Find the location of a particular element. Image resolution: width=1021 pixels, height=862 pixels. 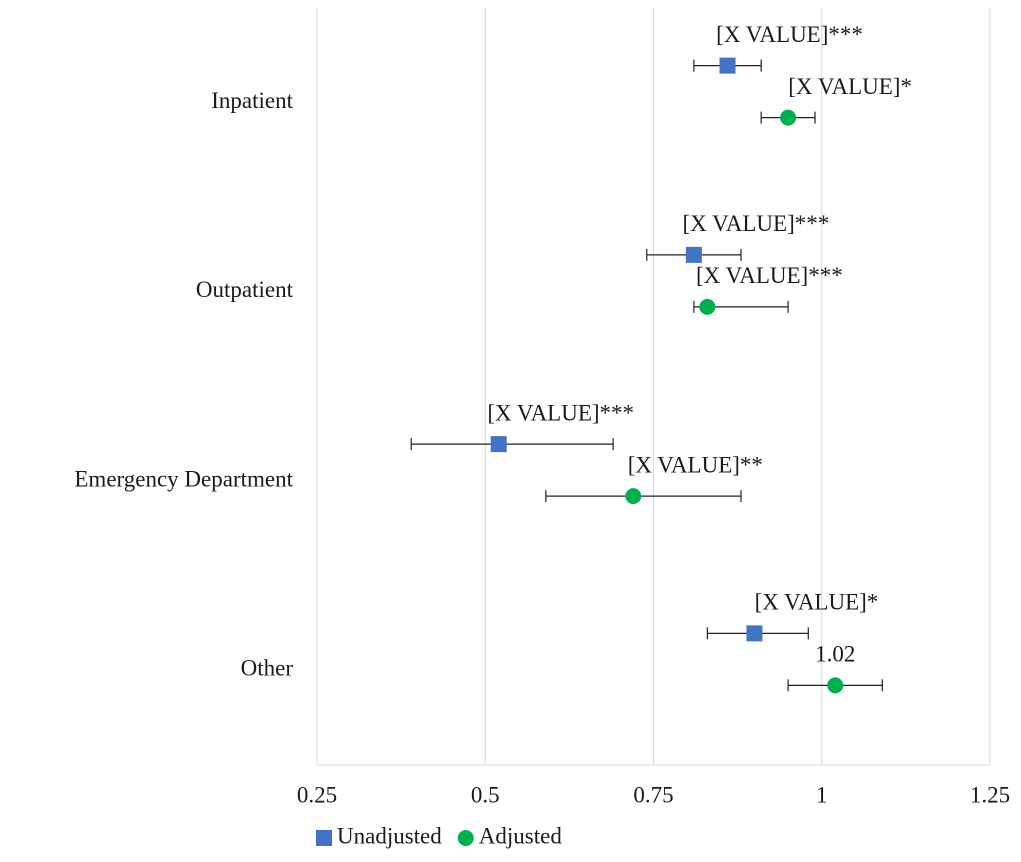

y-category-label: Outpatient is located at coordinates (245, 289).